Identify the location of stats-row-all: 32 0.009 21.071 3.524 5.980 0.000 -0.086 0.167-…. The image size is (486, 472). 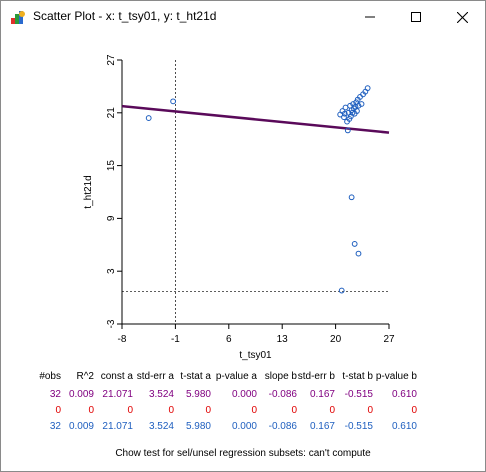
(243, 396).